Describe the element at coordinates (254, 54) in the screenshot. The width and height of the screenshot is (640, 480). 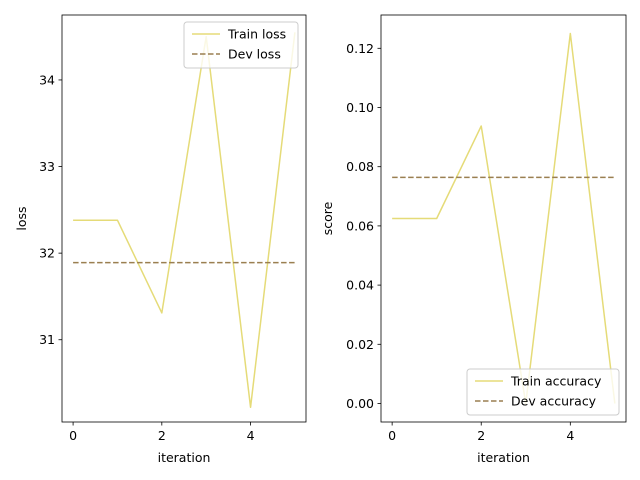
I see `legend-label: Dev loss` at that location.